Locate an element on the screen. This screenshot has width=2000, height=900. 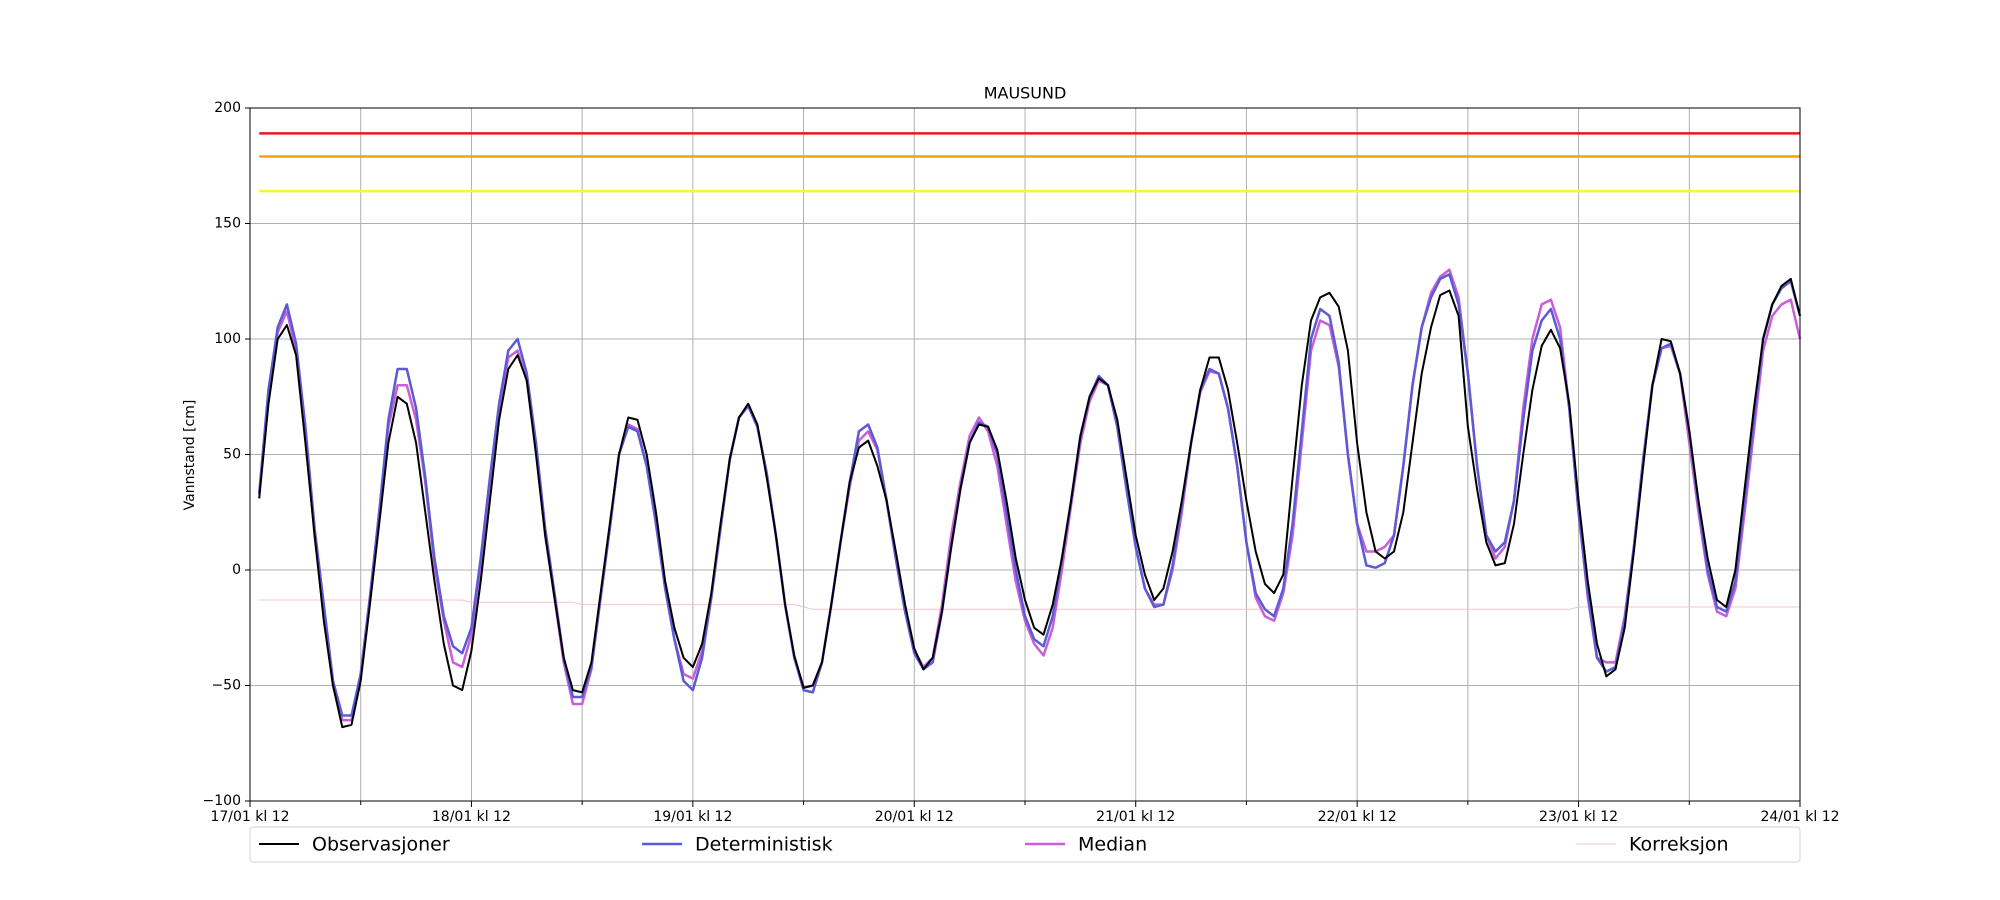
legend-label: Median is located at coordinates (1112, 845).